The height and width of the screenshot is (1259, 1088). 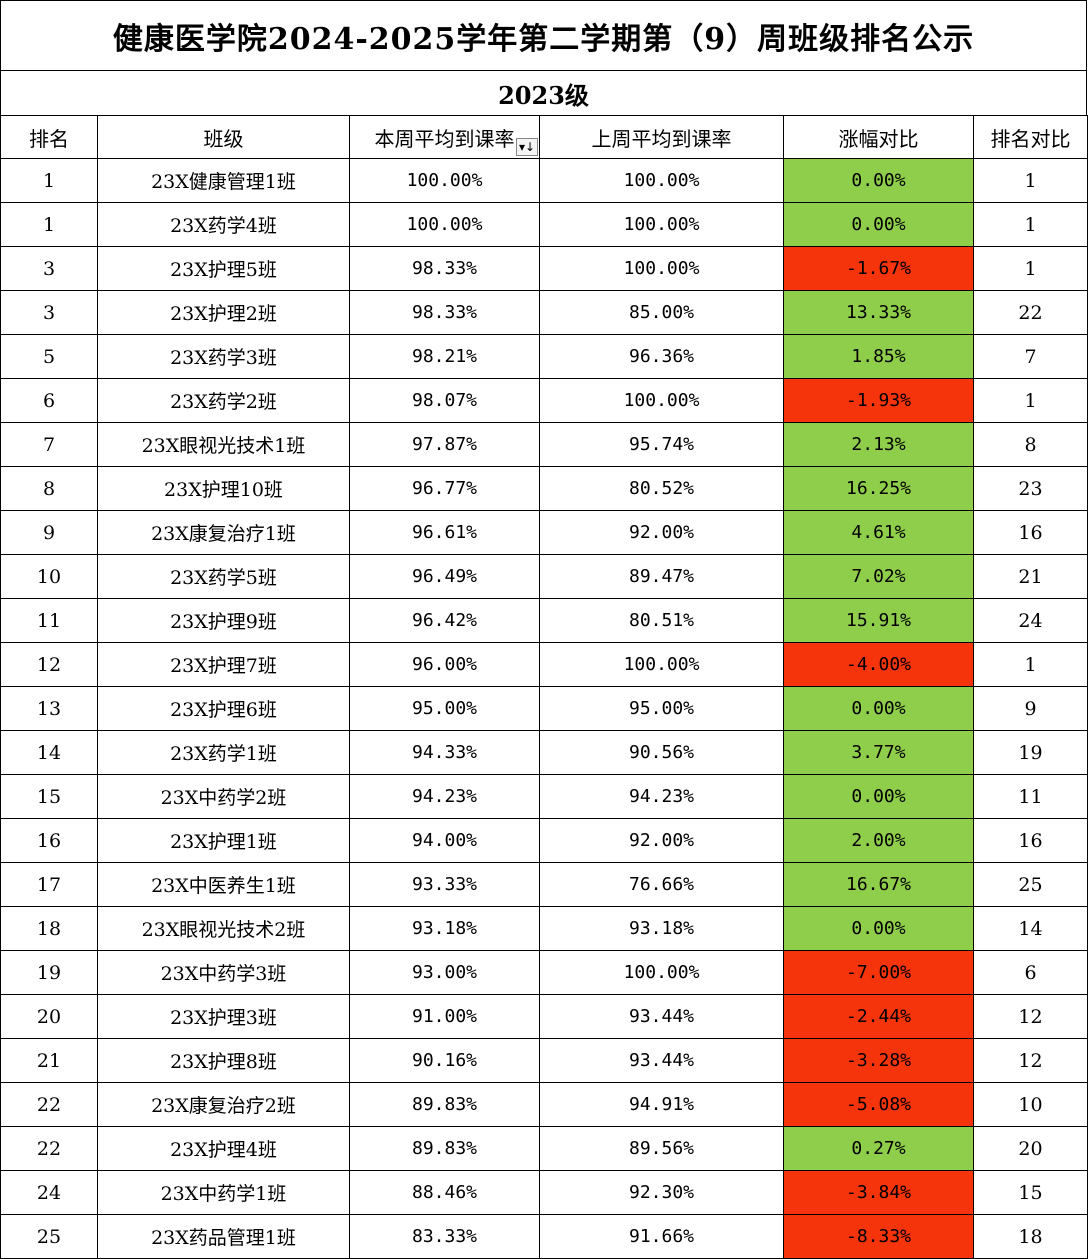 What do you see at coordinates (544, 137) in the screenshot?
I see `header-row: 排名 班级 本周平均到课率 ▾↓ 上周平均到课率 涨幅对比 排名对比` at bounding box center [544, 137].